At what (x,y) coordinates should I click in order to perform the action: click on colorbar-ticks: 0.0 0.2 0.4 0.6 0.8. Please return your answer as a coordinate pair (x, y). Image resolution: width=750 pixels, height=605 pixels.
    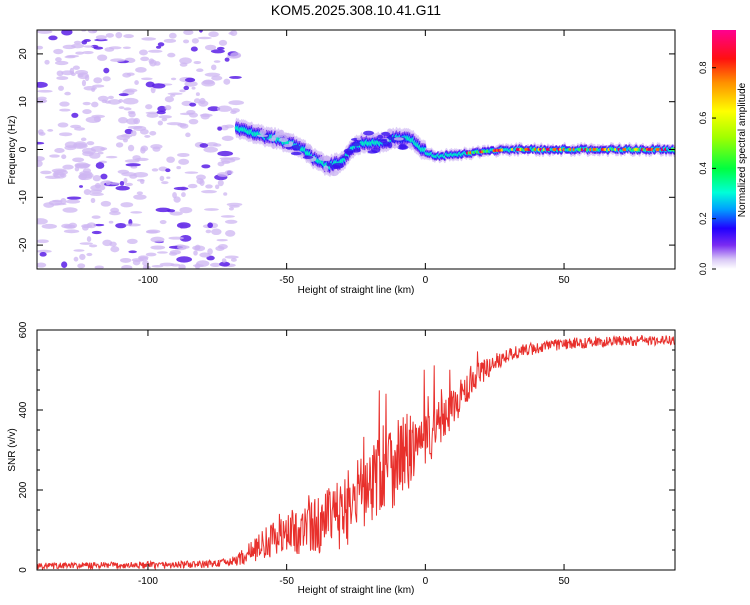
    Looking at the image, I should click on (707, 168).